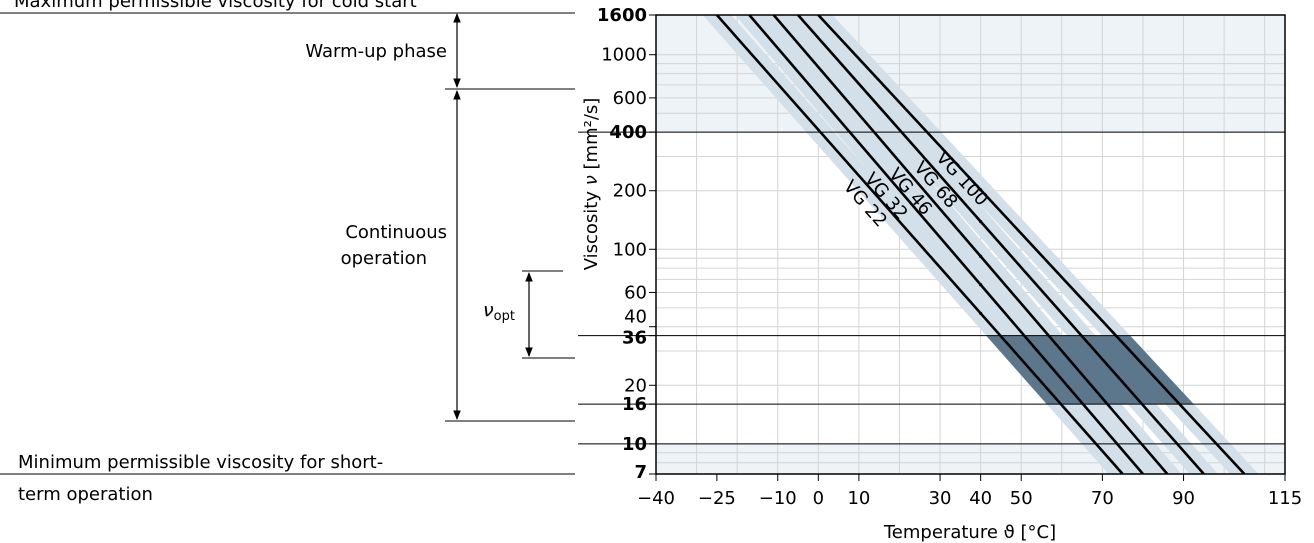 The image size is (1314, 543). What do you see at coordinates (981, 251) in the screenshot?
I see `reference-dots` at bounding box center [981, 251].